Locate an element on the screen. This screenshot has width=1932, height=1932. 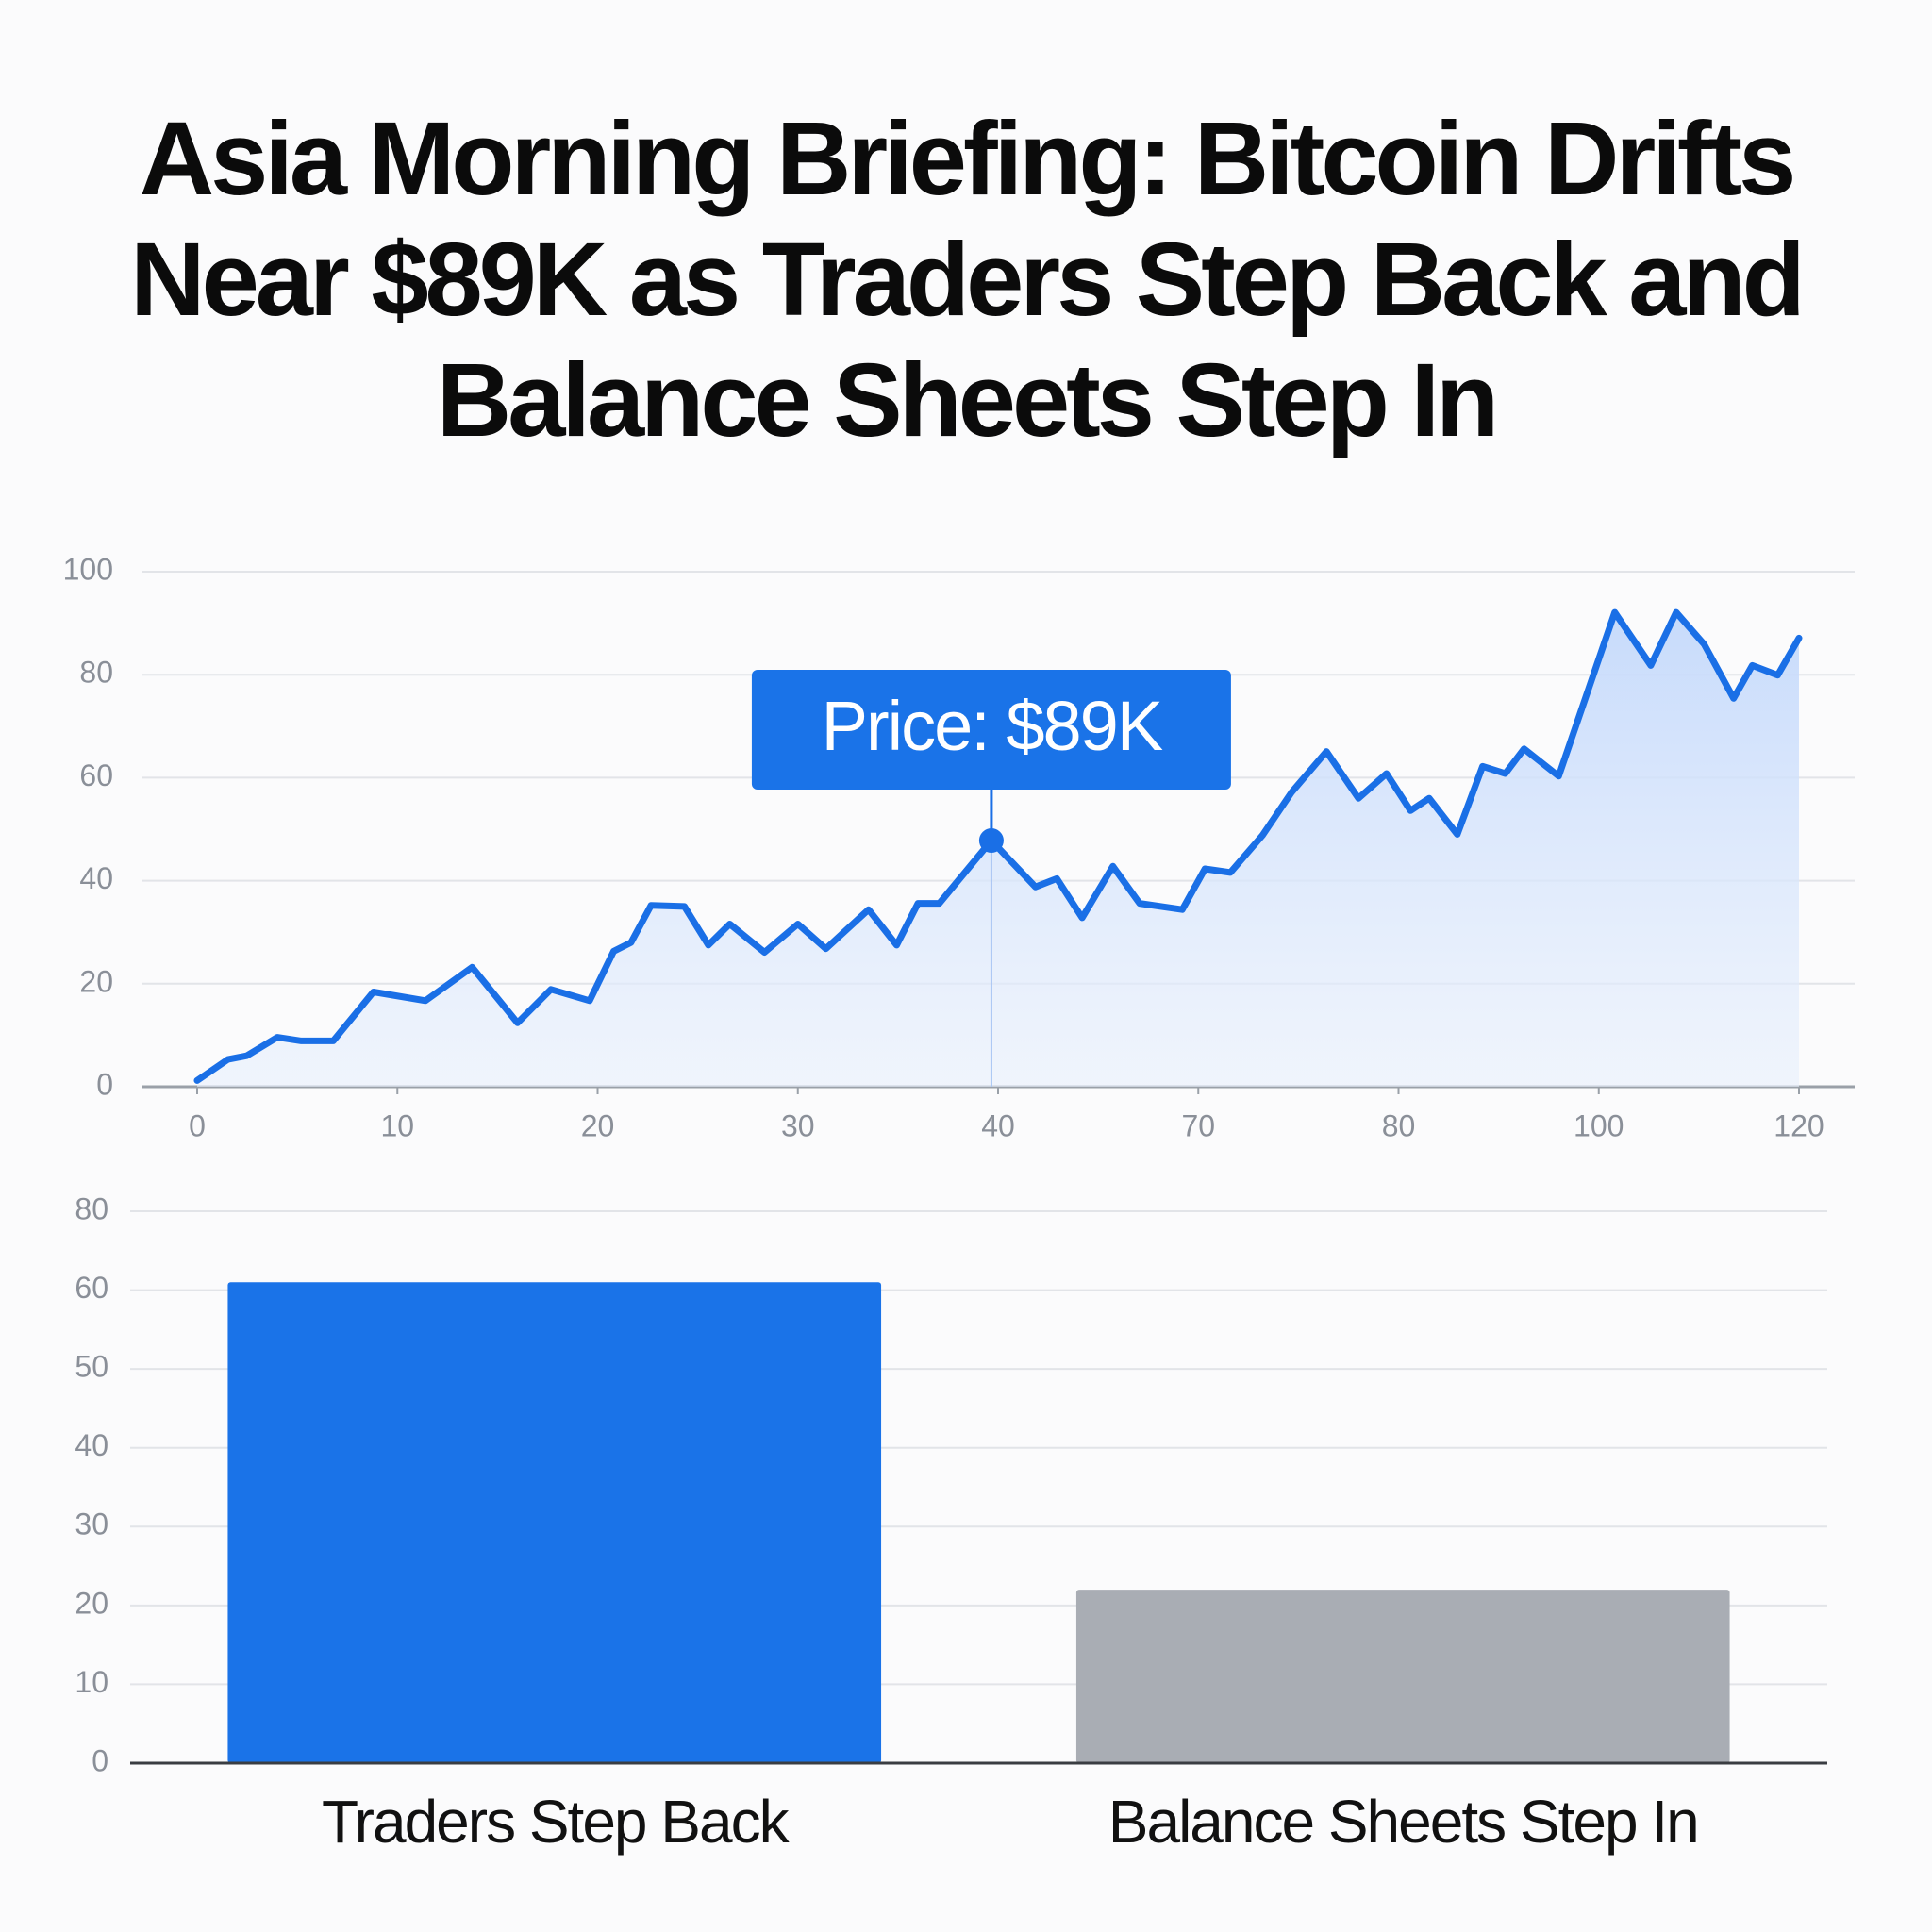
y-tick-label: 50 is located at coordinates (92, 1367).